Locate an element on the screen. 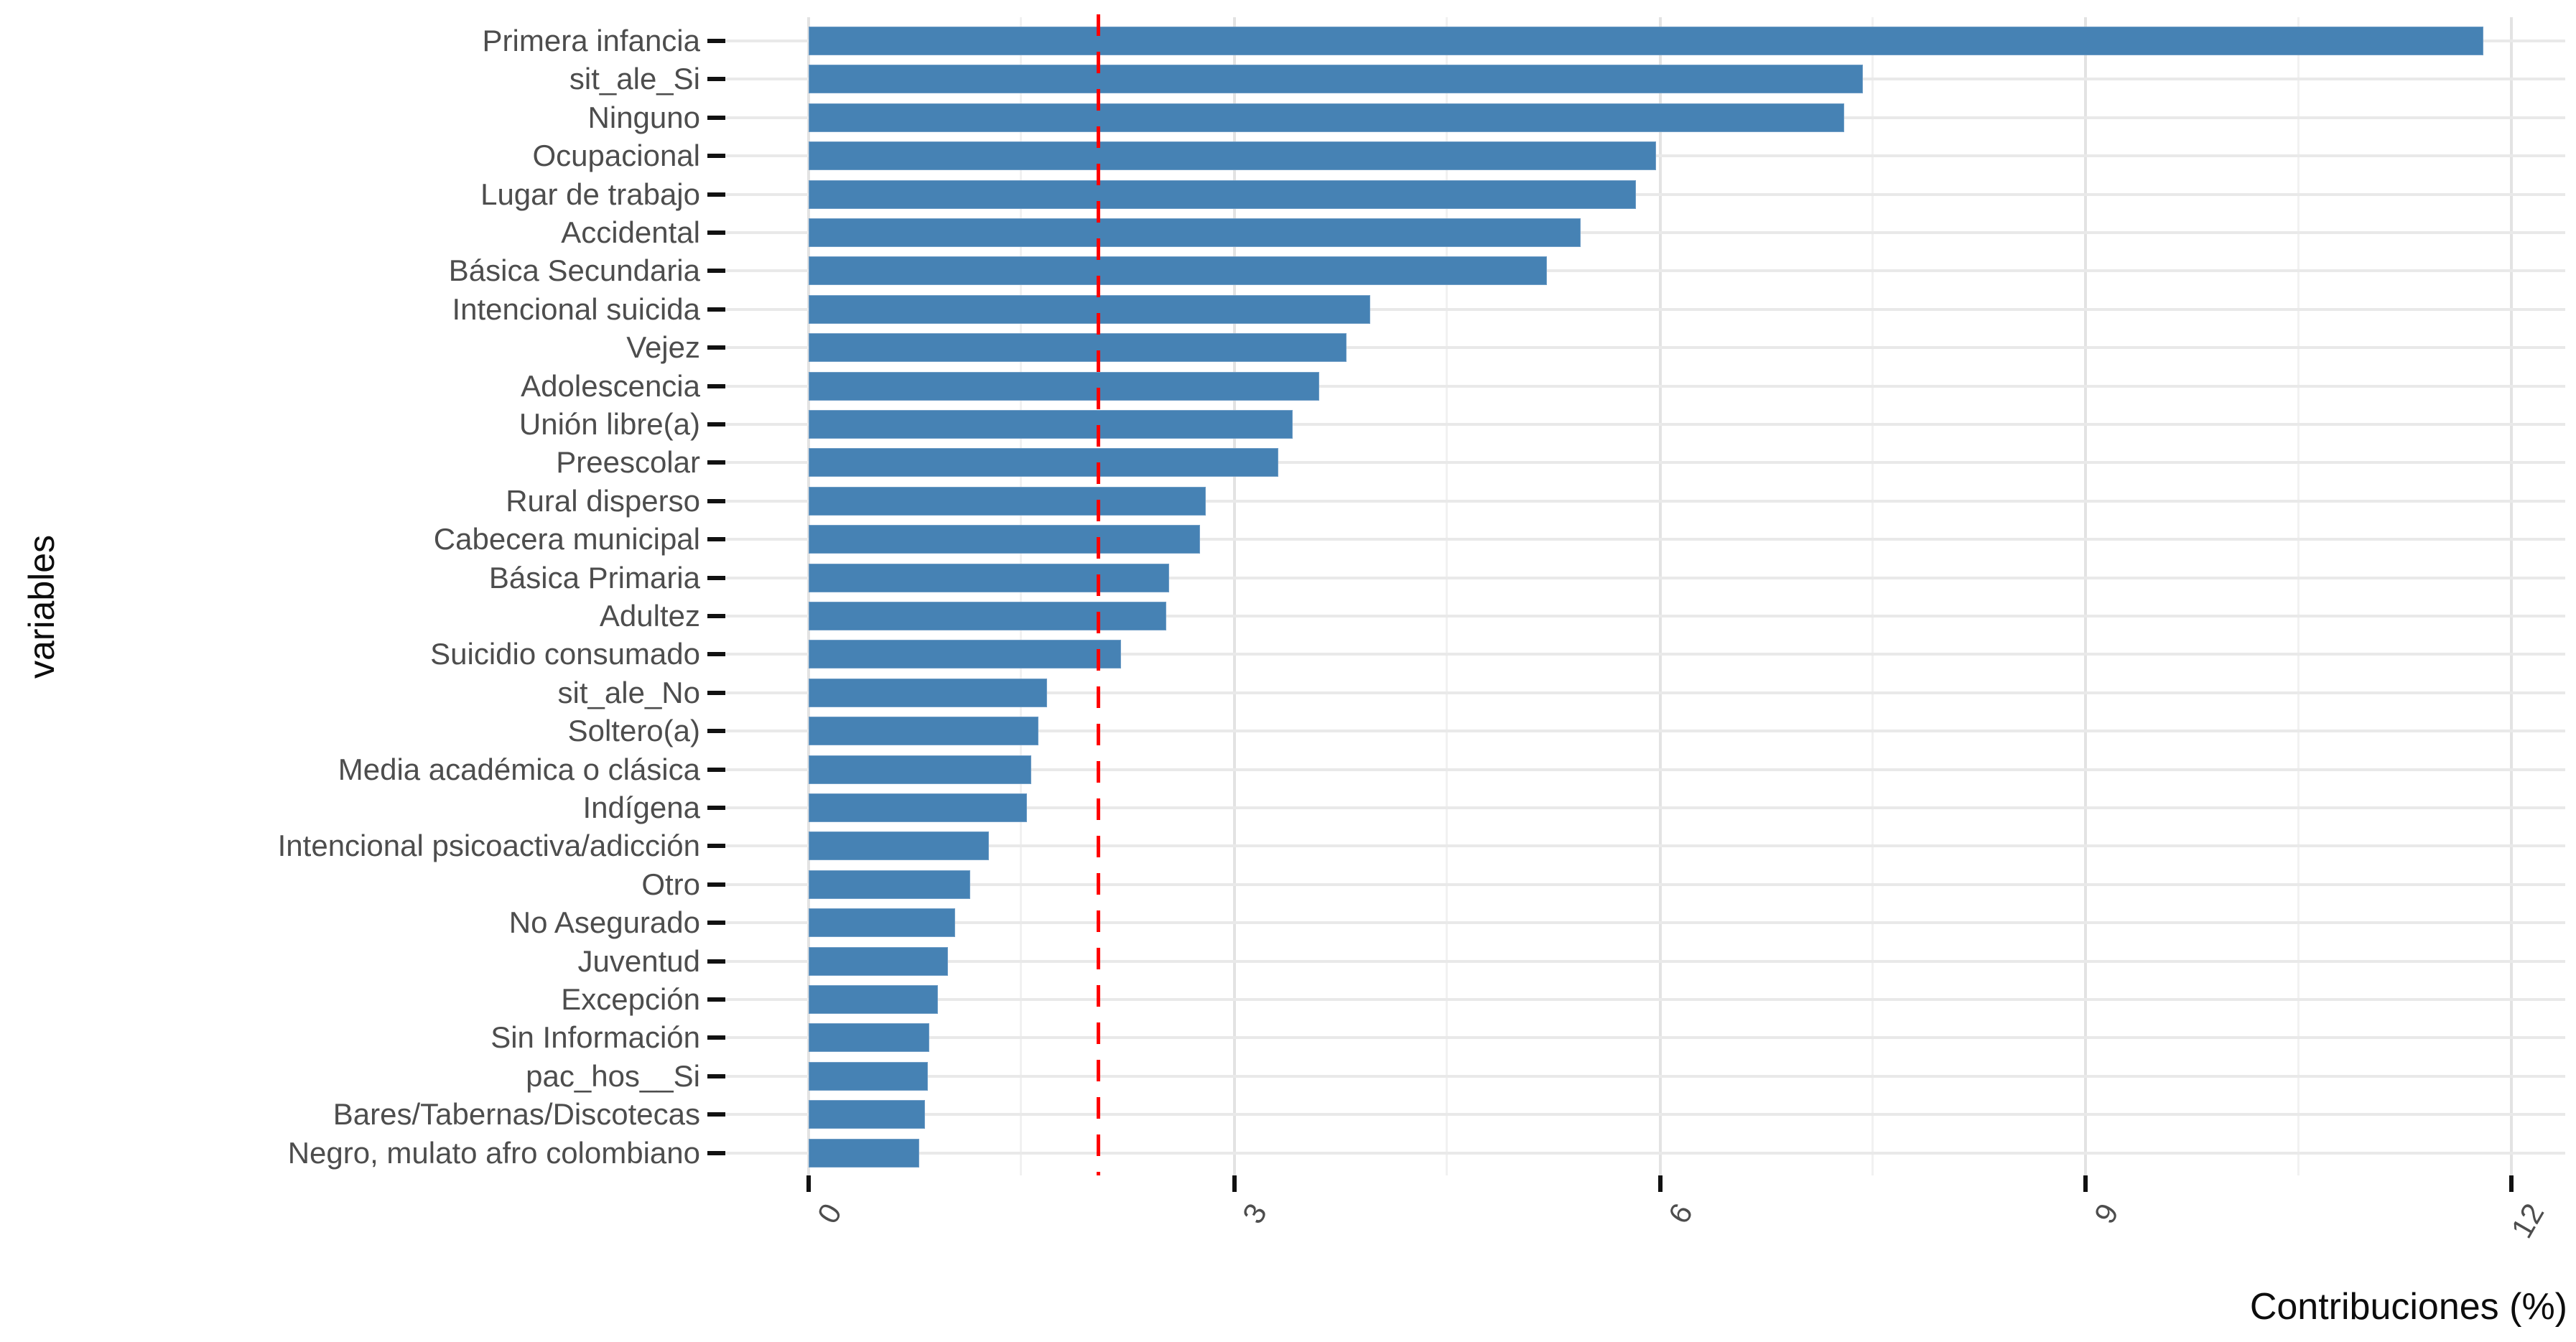  y-tick-label: Adultez is located at coordinates (649, 616).